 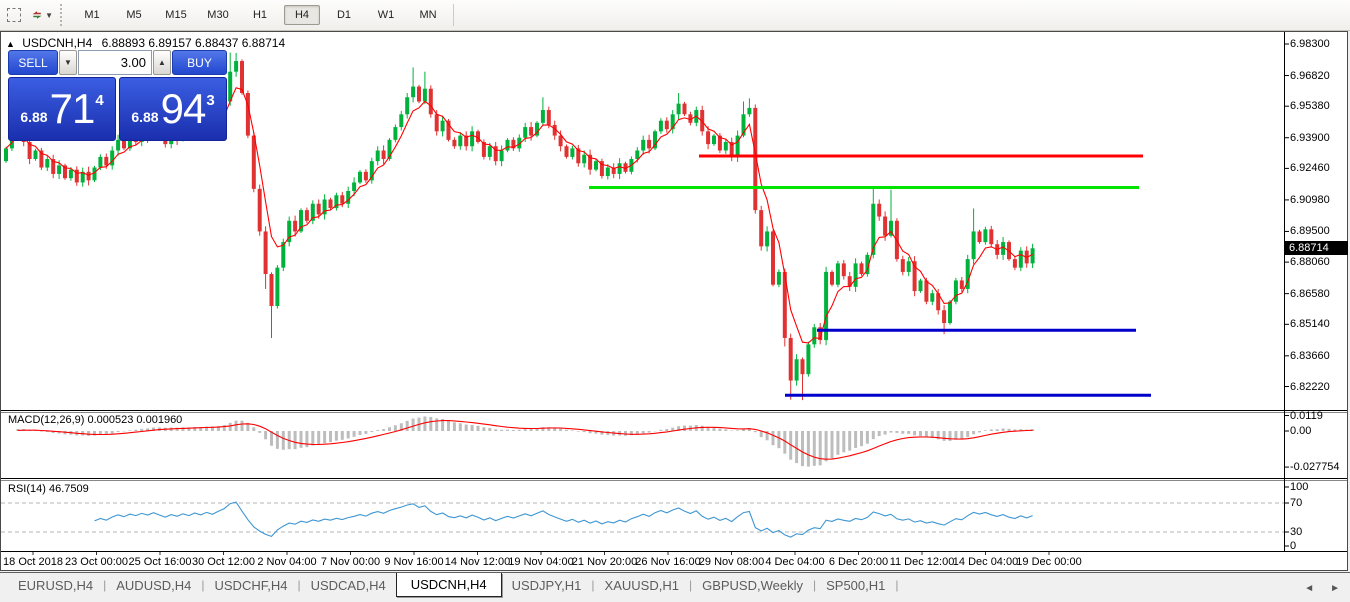 What do you see at coordinates (63, 15) in the screenshot?
I see `toolbar-grip` at bounding box center [63, 15].